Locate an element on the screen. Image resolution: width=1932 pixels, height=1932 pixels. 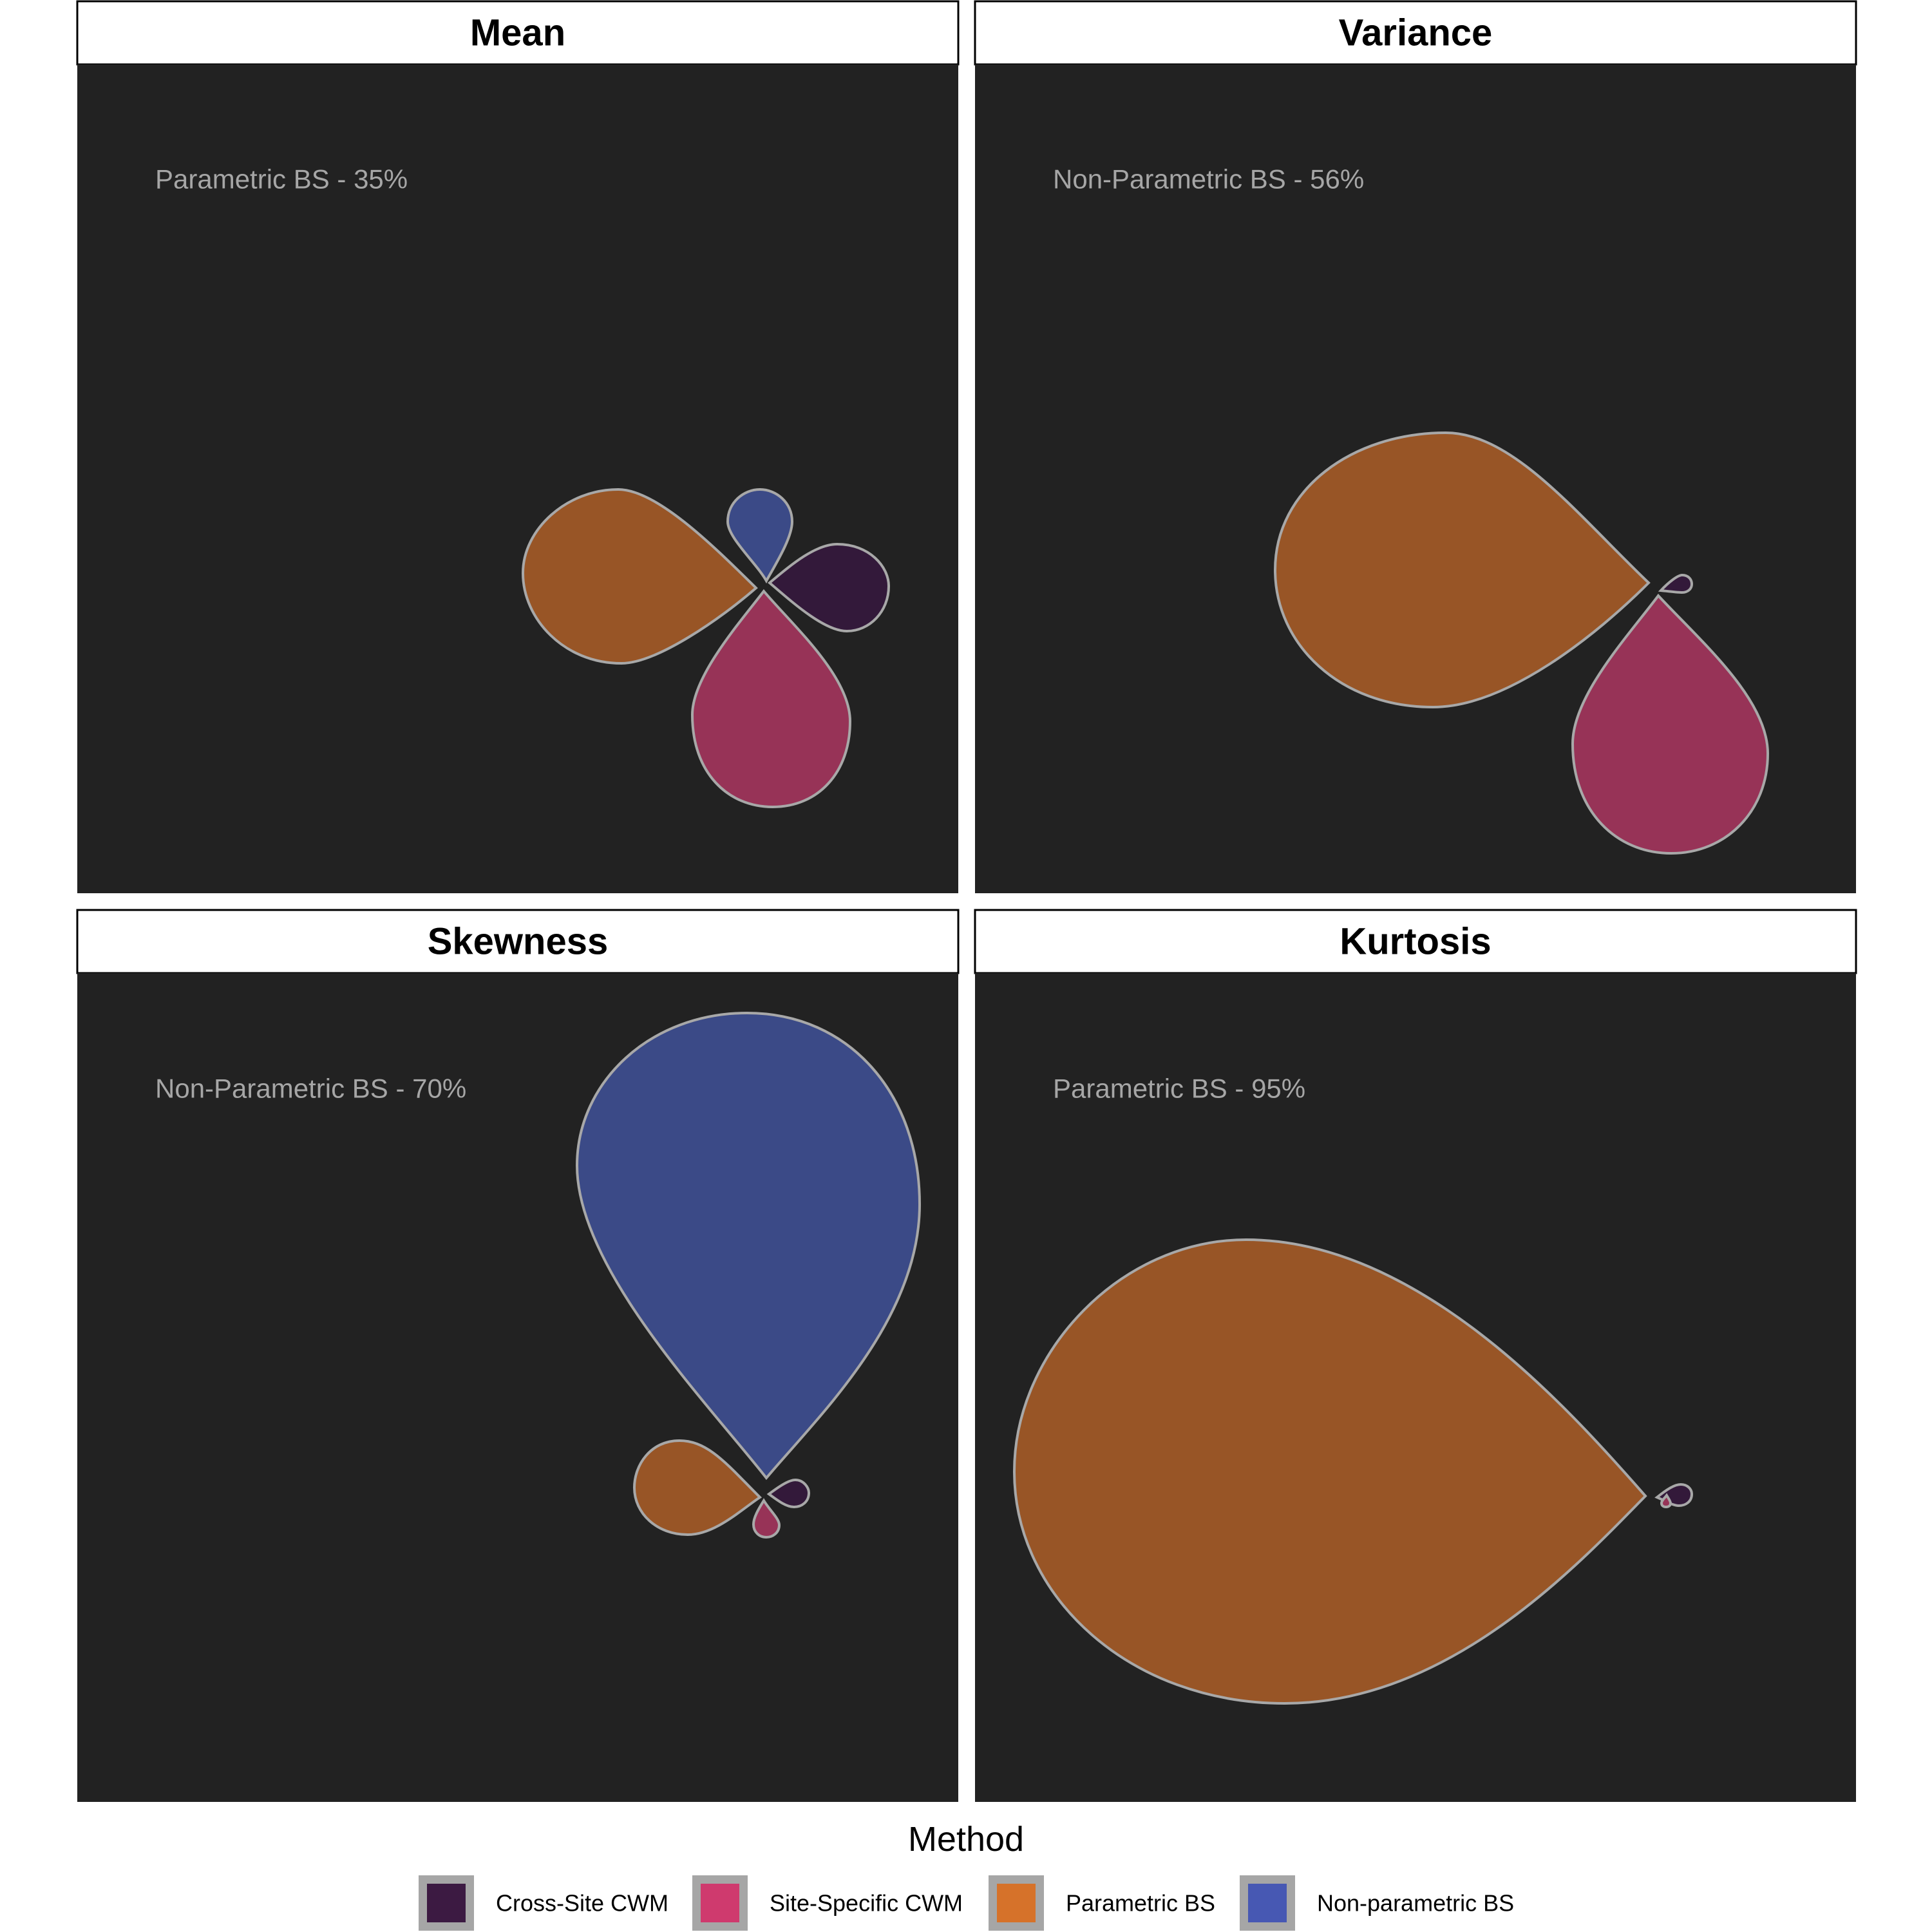
panel-skewness-petals is located at coordinates (749, 1275).